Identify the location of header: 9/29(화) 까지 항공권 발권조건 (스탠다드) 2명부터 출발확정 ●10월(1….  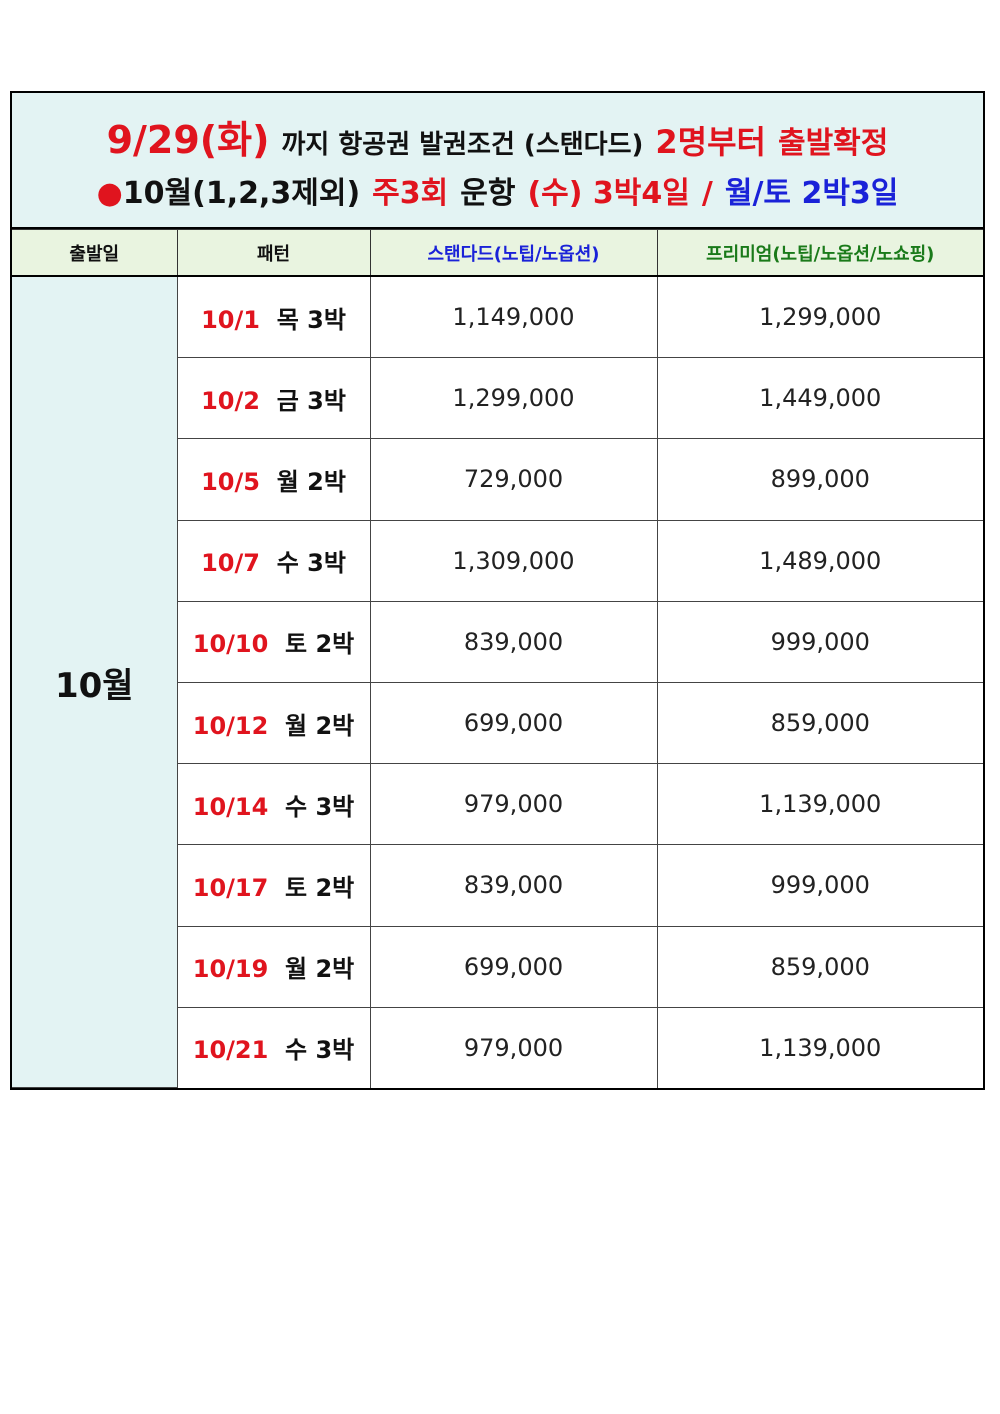
(497, 161).